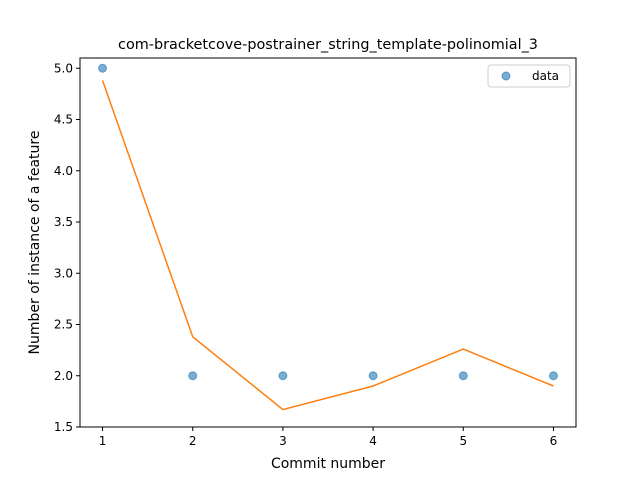 This screenshot has width=640, height=480. Describe the element at coordinates (283, 441) in the screenshot. I see `x-tick-label: 3` at that location.